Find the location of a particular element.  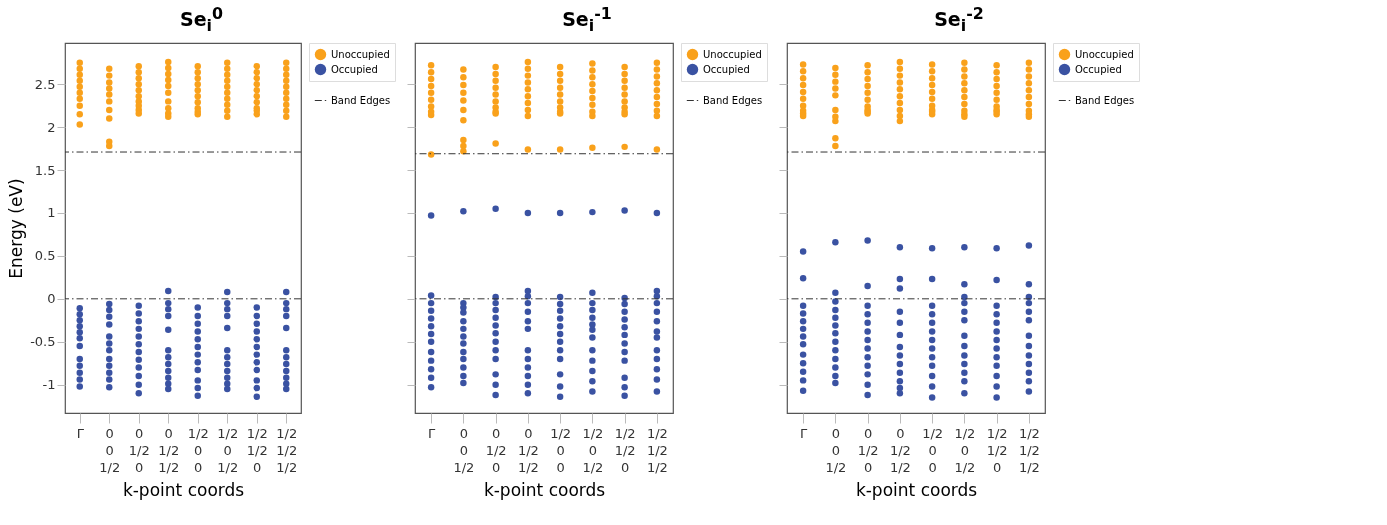

y-tick-label: 2 is located at coordinates (51, 127).